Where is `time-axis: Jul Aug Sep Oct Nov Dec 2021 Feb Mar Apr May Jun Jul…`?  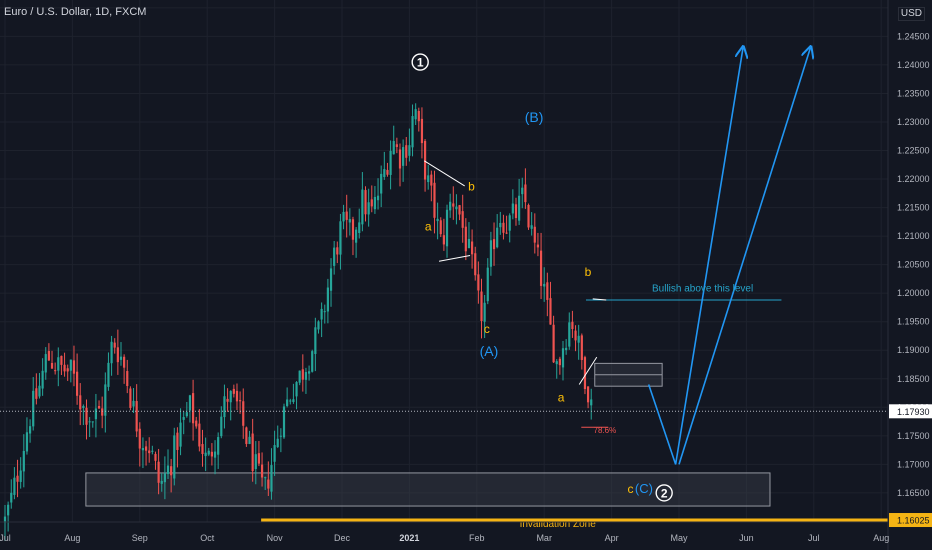 time-axis: Jul Aug Sep Oct Nov Dec 2021 Feb Mar Apr May Jun Jul… is located at coordinates (444, 532).